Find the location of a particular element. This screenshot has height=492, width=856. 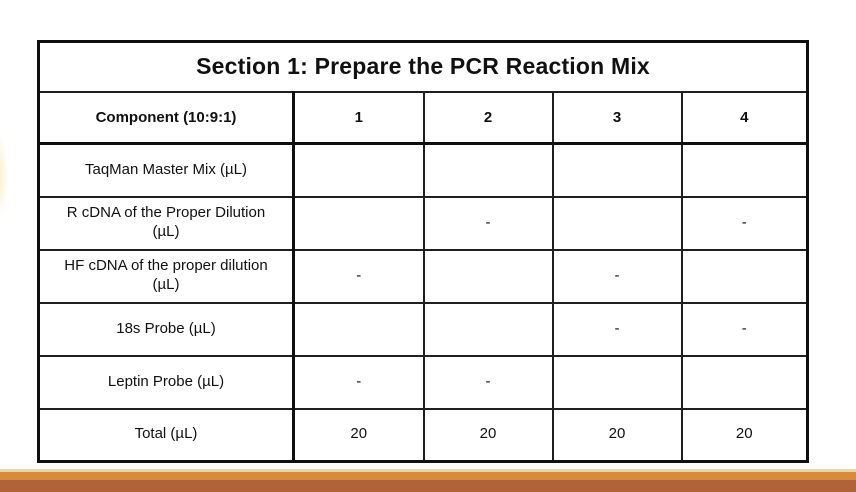

table-header-row: Component (10:9:1) 1 2 3 4 is located at coordinates (423, 117).